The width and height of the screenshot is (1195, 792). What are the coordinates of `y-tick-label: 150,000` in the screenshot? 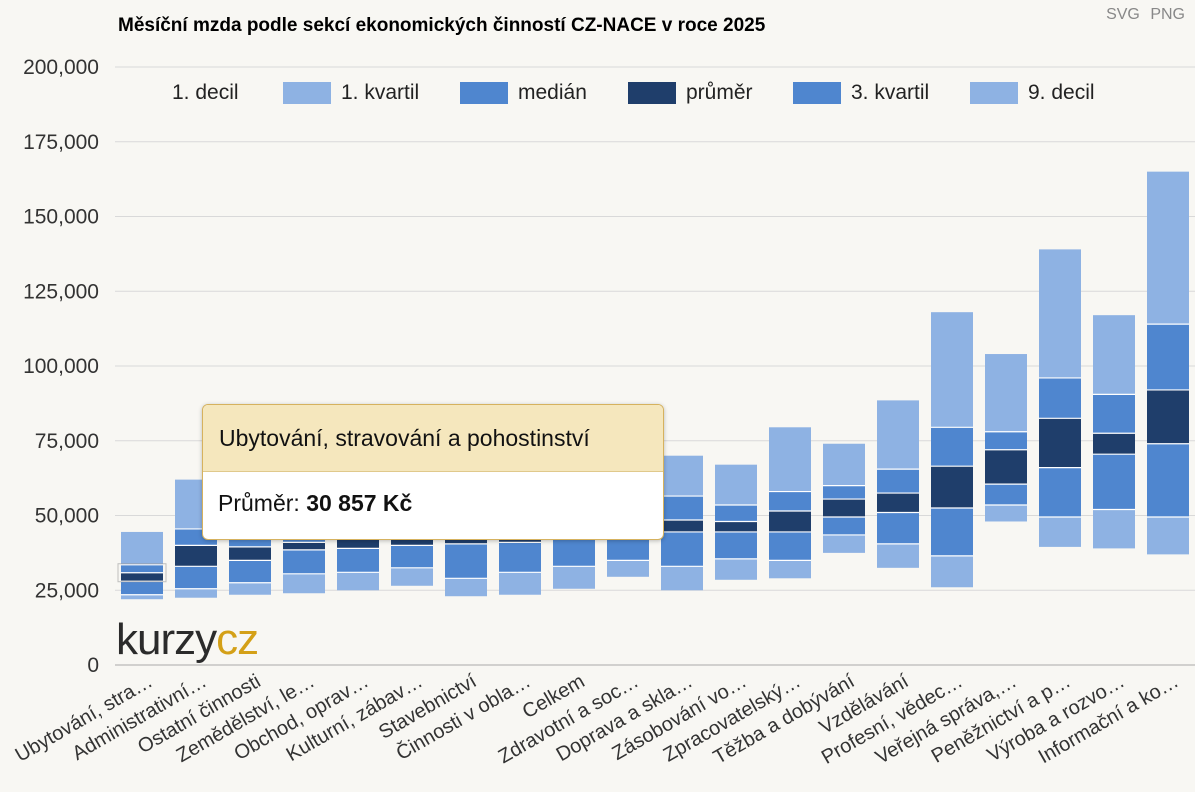 It's located at (61, 217).